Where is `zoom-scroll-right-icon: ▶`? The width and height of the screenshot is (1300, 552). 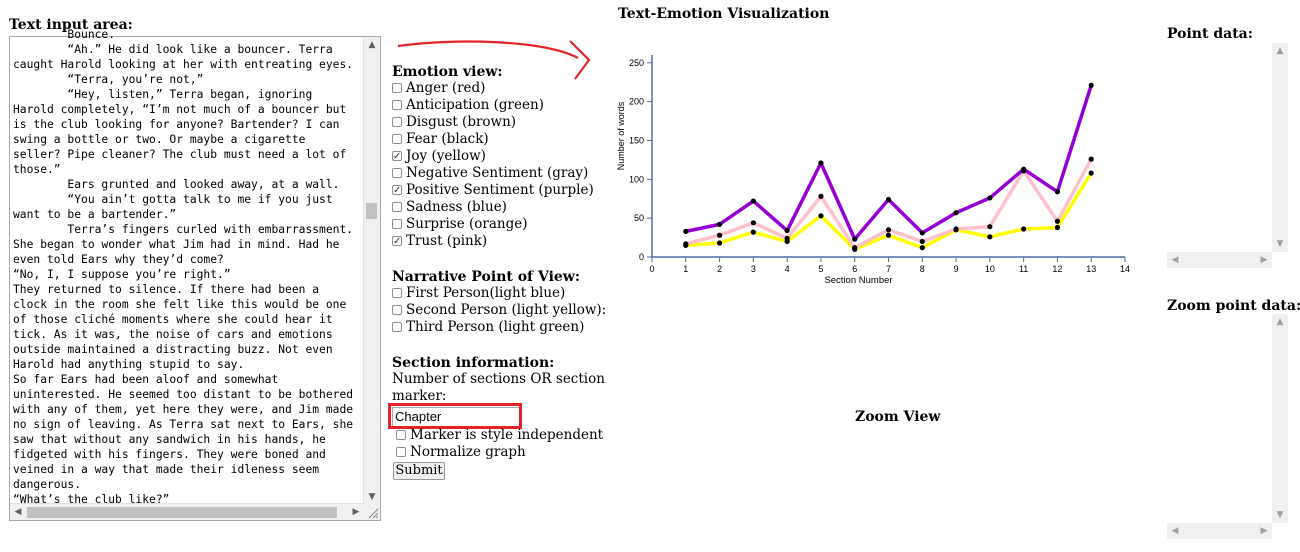 zoom-scroll-right-icon: ▶ is located at coordinates (1264, 531).